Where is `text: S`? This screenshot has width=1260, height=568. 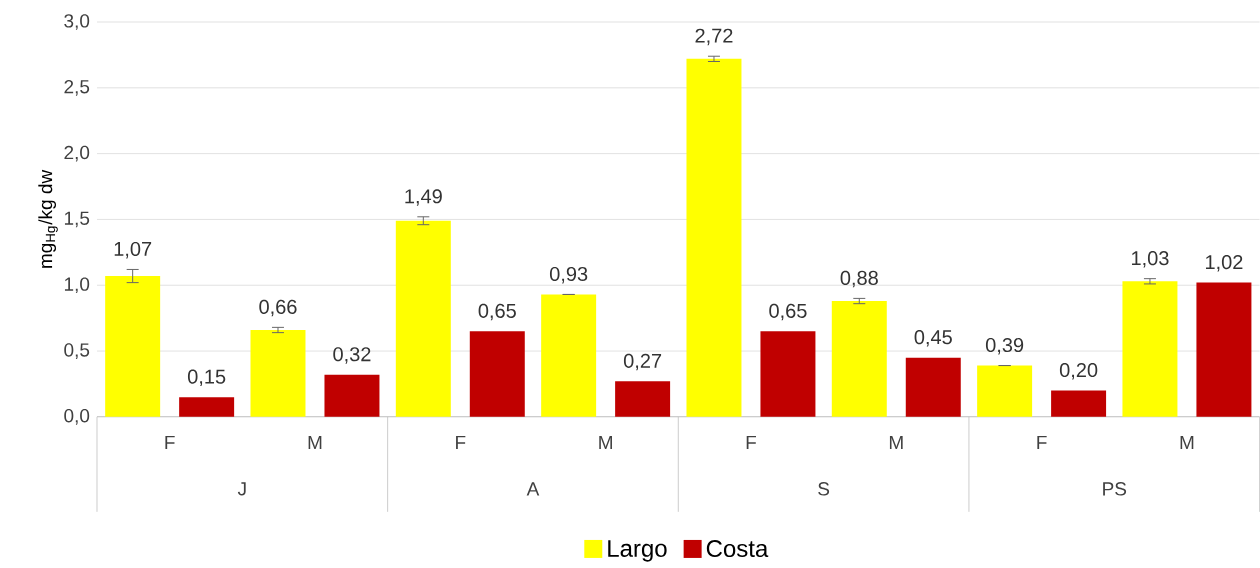
text: S is located at coordinates (824, 489).